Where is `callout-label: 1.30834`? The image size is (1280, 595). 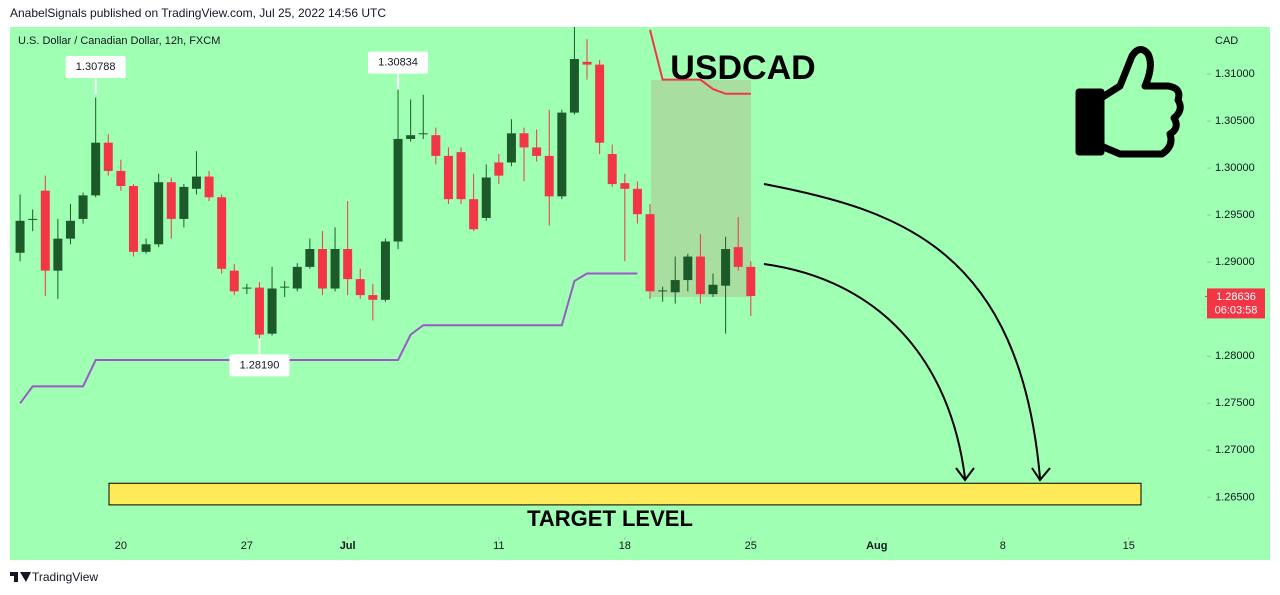
callout-label: 1.30834 is located at coordinates (398, 63).